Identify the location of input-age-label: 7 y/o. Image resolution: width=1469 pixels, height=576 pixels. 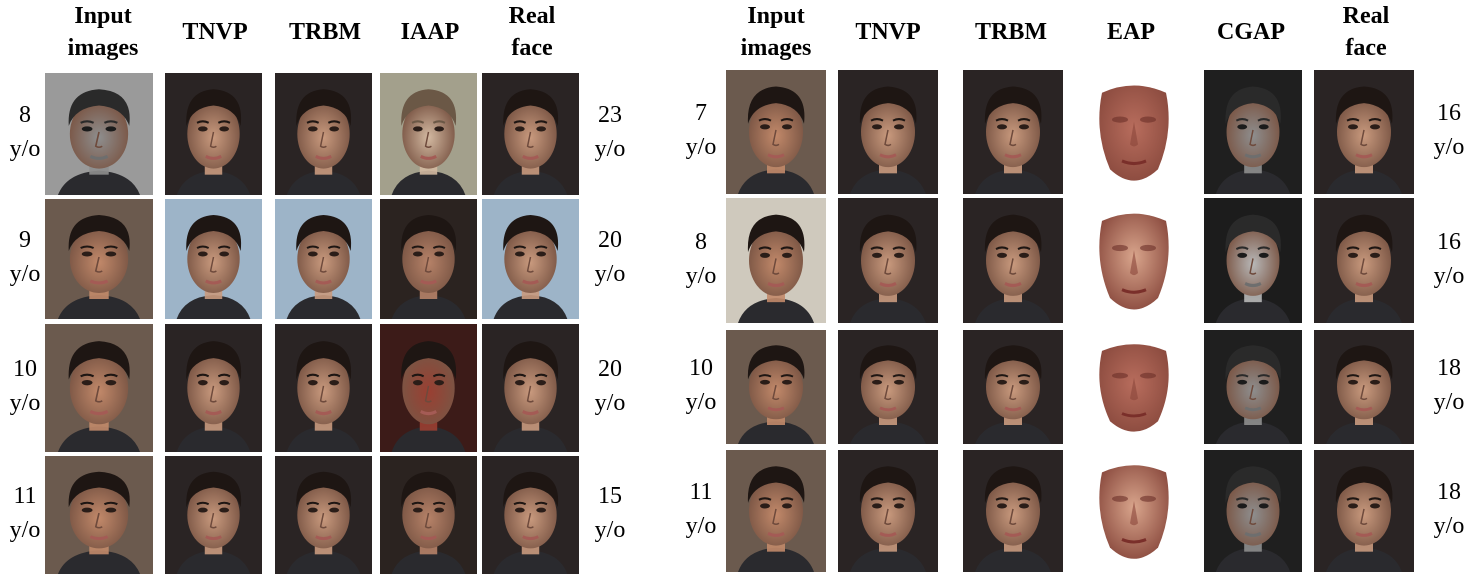
(701, 130).